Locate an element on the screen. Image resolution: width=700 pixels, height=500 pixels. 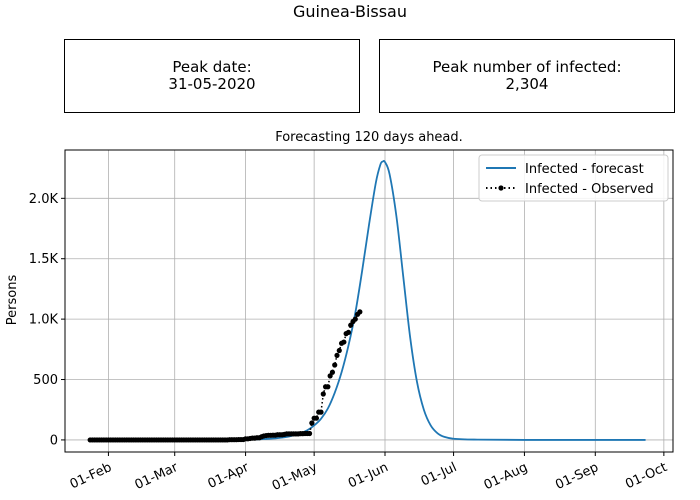
x-tick-label: 01-May is located at coordinates (295, 477).